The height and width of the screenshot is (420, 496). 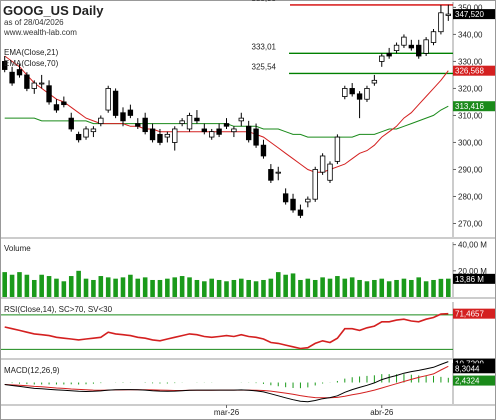 What do you see at coordinates (470, 169) in the screenshot?
I see `price-tick-label: 290,00` at bounding box center [470, 169].